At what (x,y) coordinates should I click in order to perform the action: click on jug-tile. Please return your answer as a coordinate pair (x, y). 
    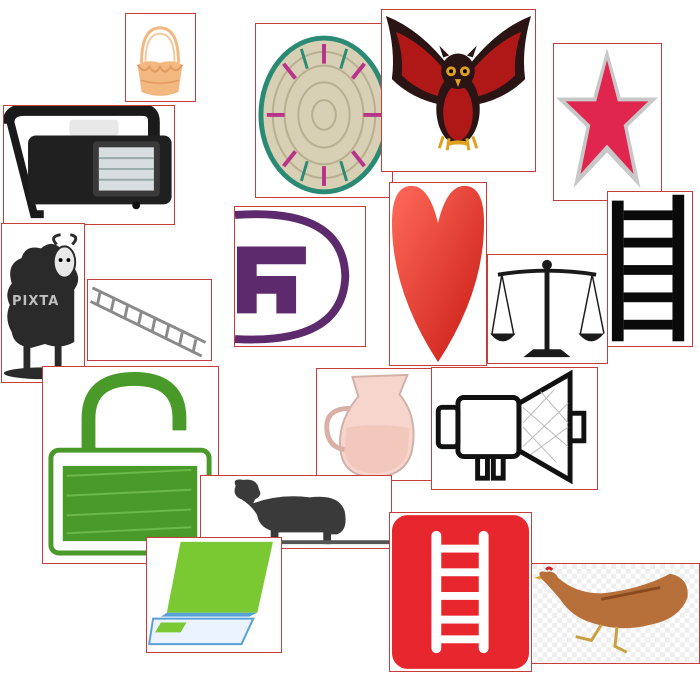
    Looking at the image, I should click on (374, 424).